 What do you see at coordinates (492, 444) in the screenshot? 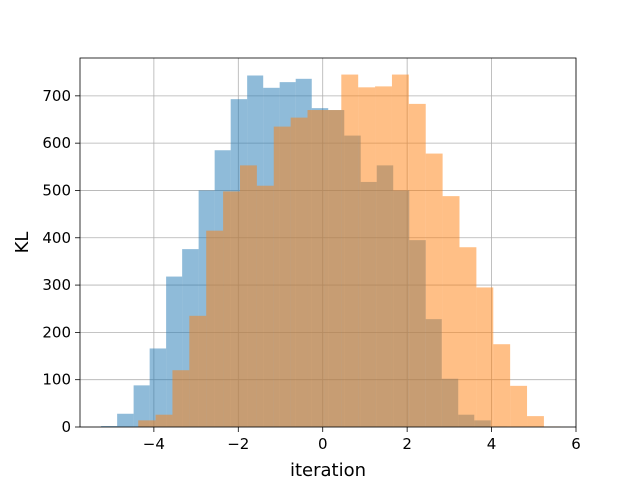
I see `x-tick-label: 4` at bounding box center [492, 444].